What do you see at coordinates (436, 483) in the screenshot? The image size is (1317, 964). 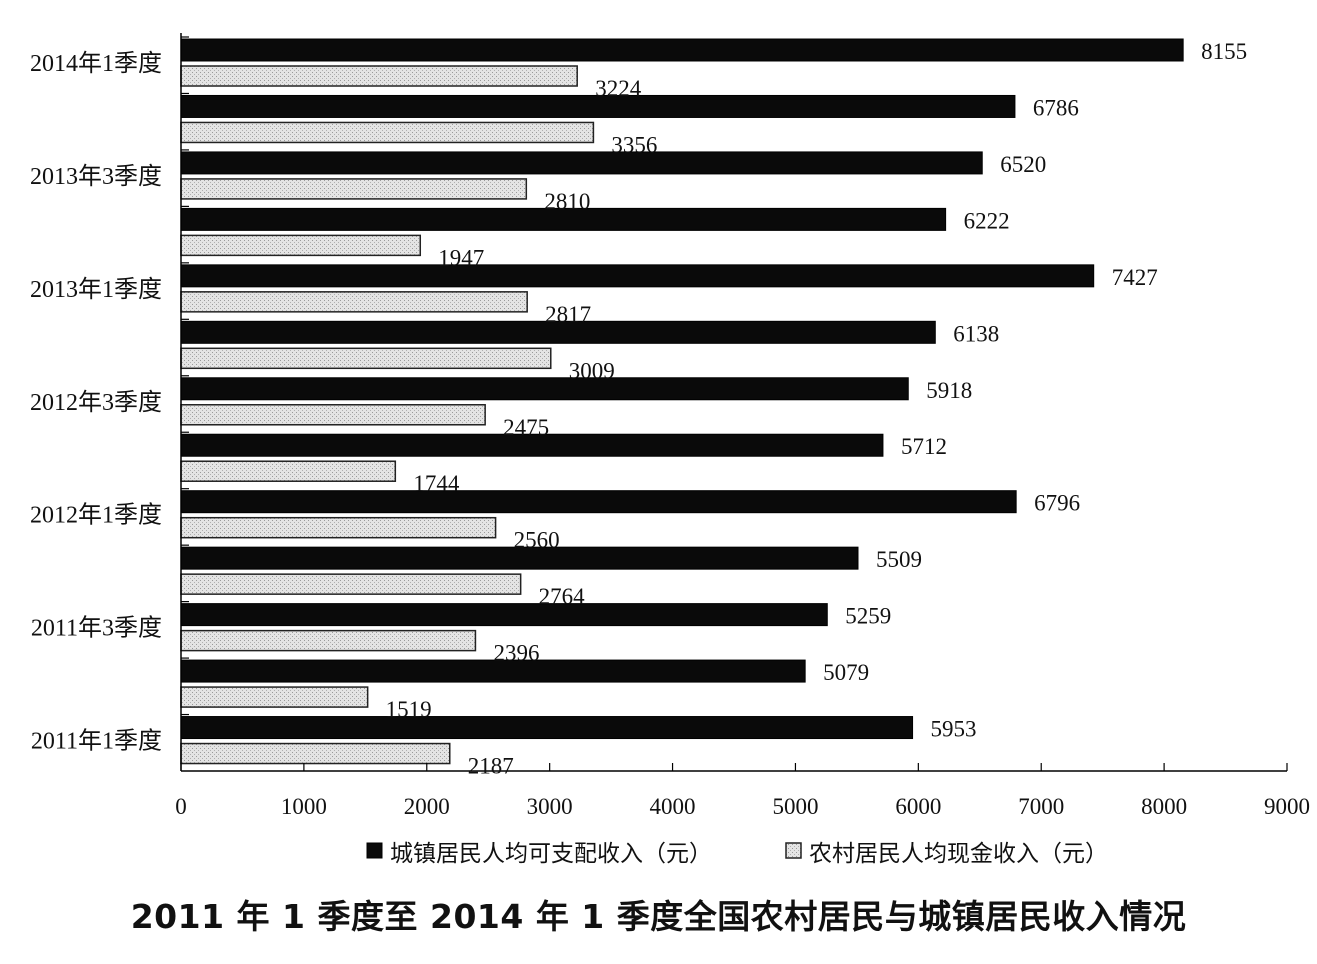 I see `rural-income-value-label: 1744` at bounding box center [436, 483].